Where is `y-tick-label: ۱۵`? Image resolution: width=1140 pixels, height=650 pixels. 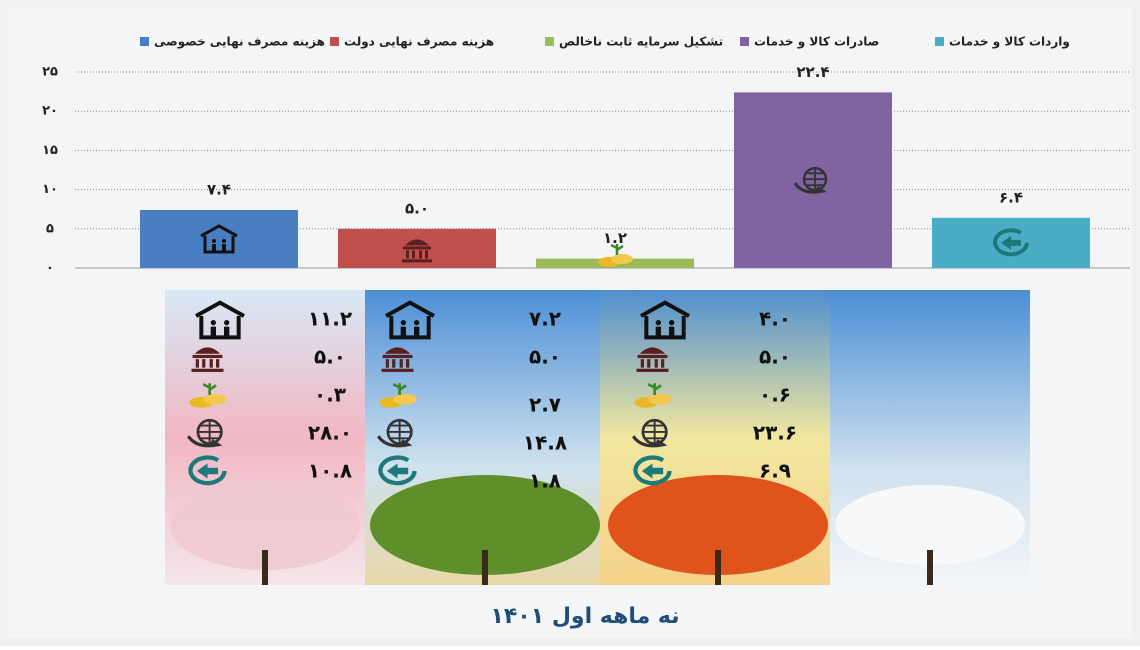 y-tick-label: ۱۵ is located at coordinates (50, 150).